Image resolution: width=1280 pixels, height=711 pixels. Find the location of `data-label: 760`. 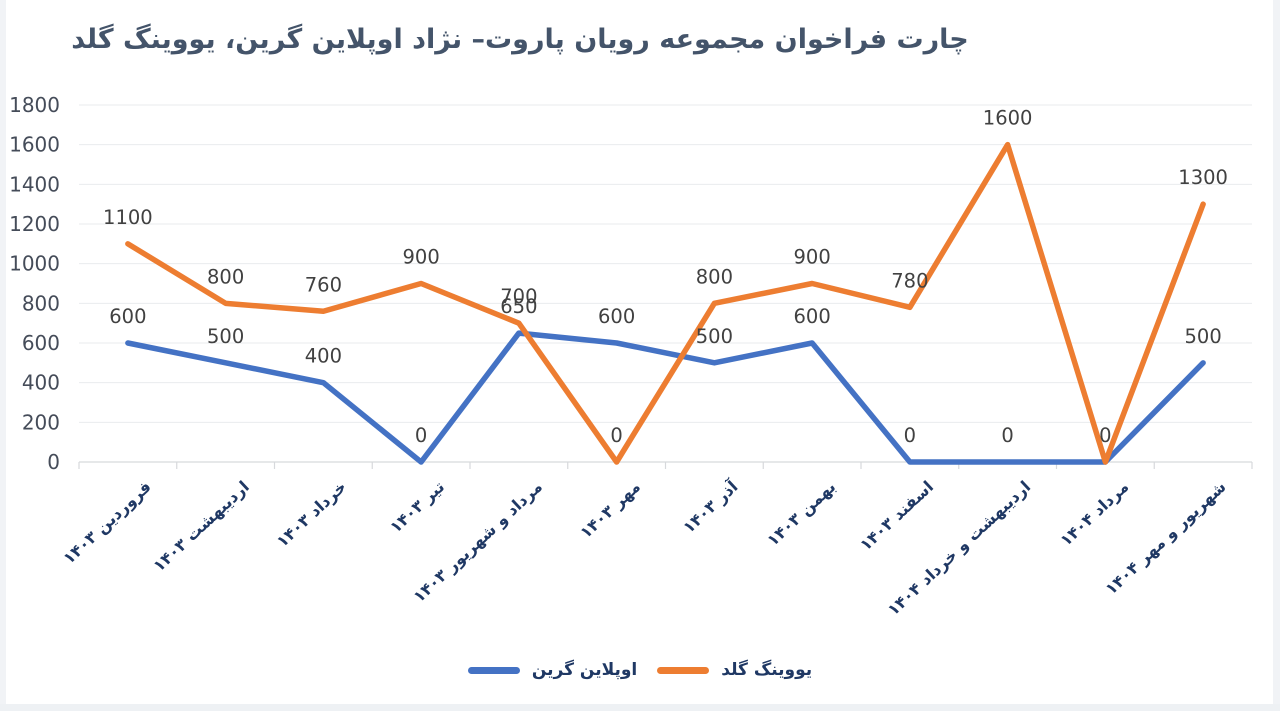

data-label: 760 is located at coordinates (323, 284).